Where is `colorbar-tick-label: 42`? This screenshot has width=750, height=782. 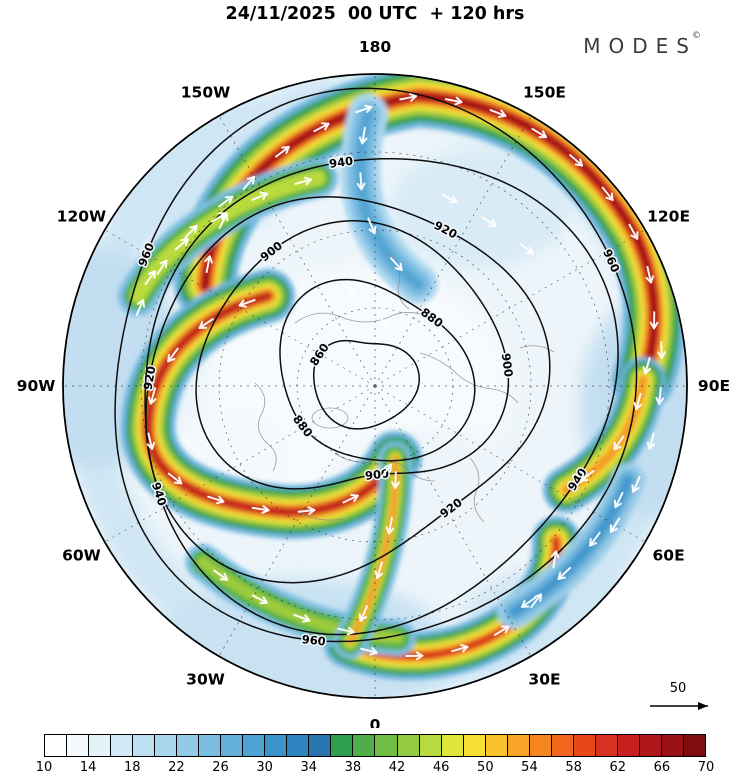 colorbar-tick-label: 42 is located at coordinates (397, 767).